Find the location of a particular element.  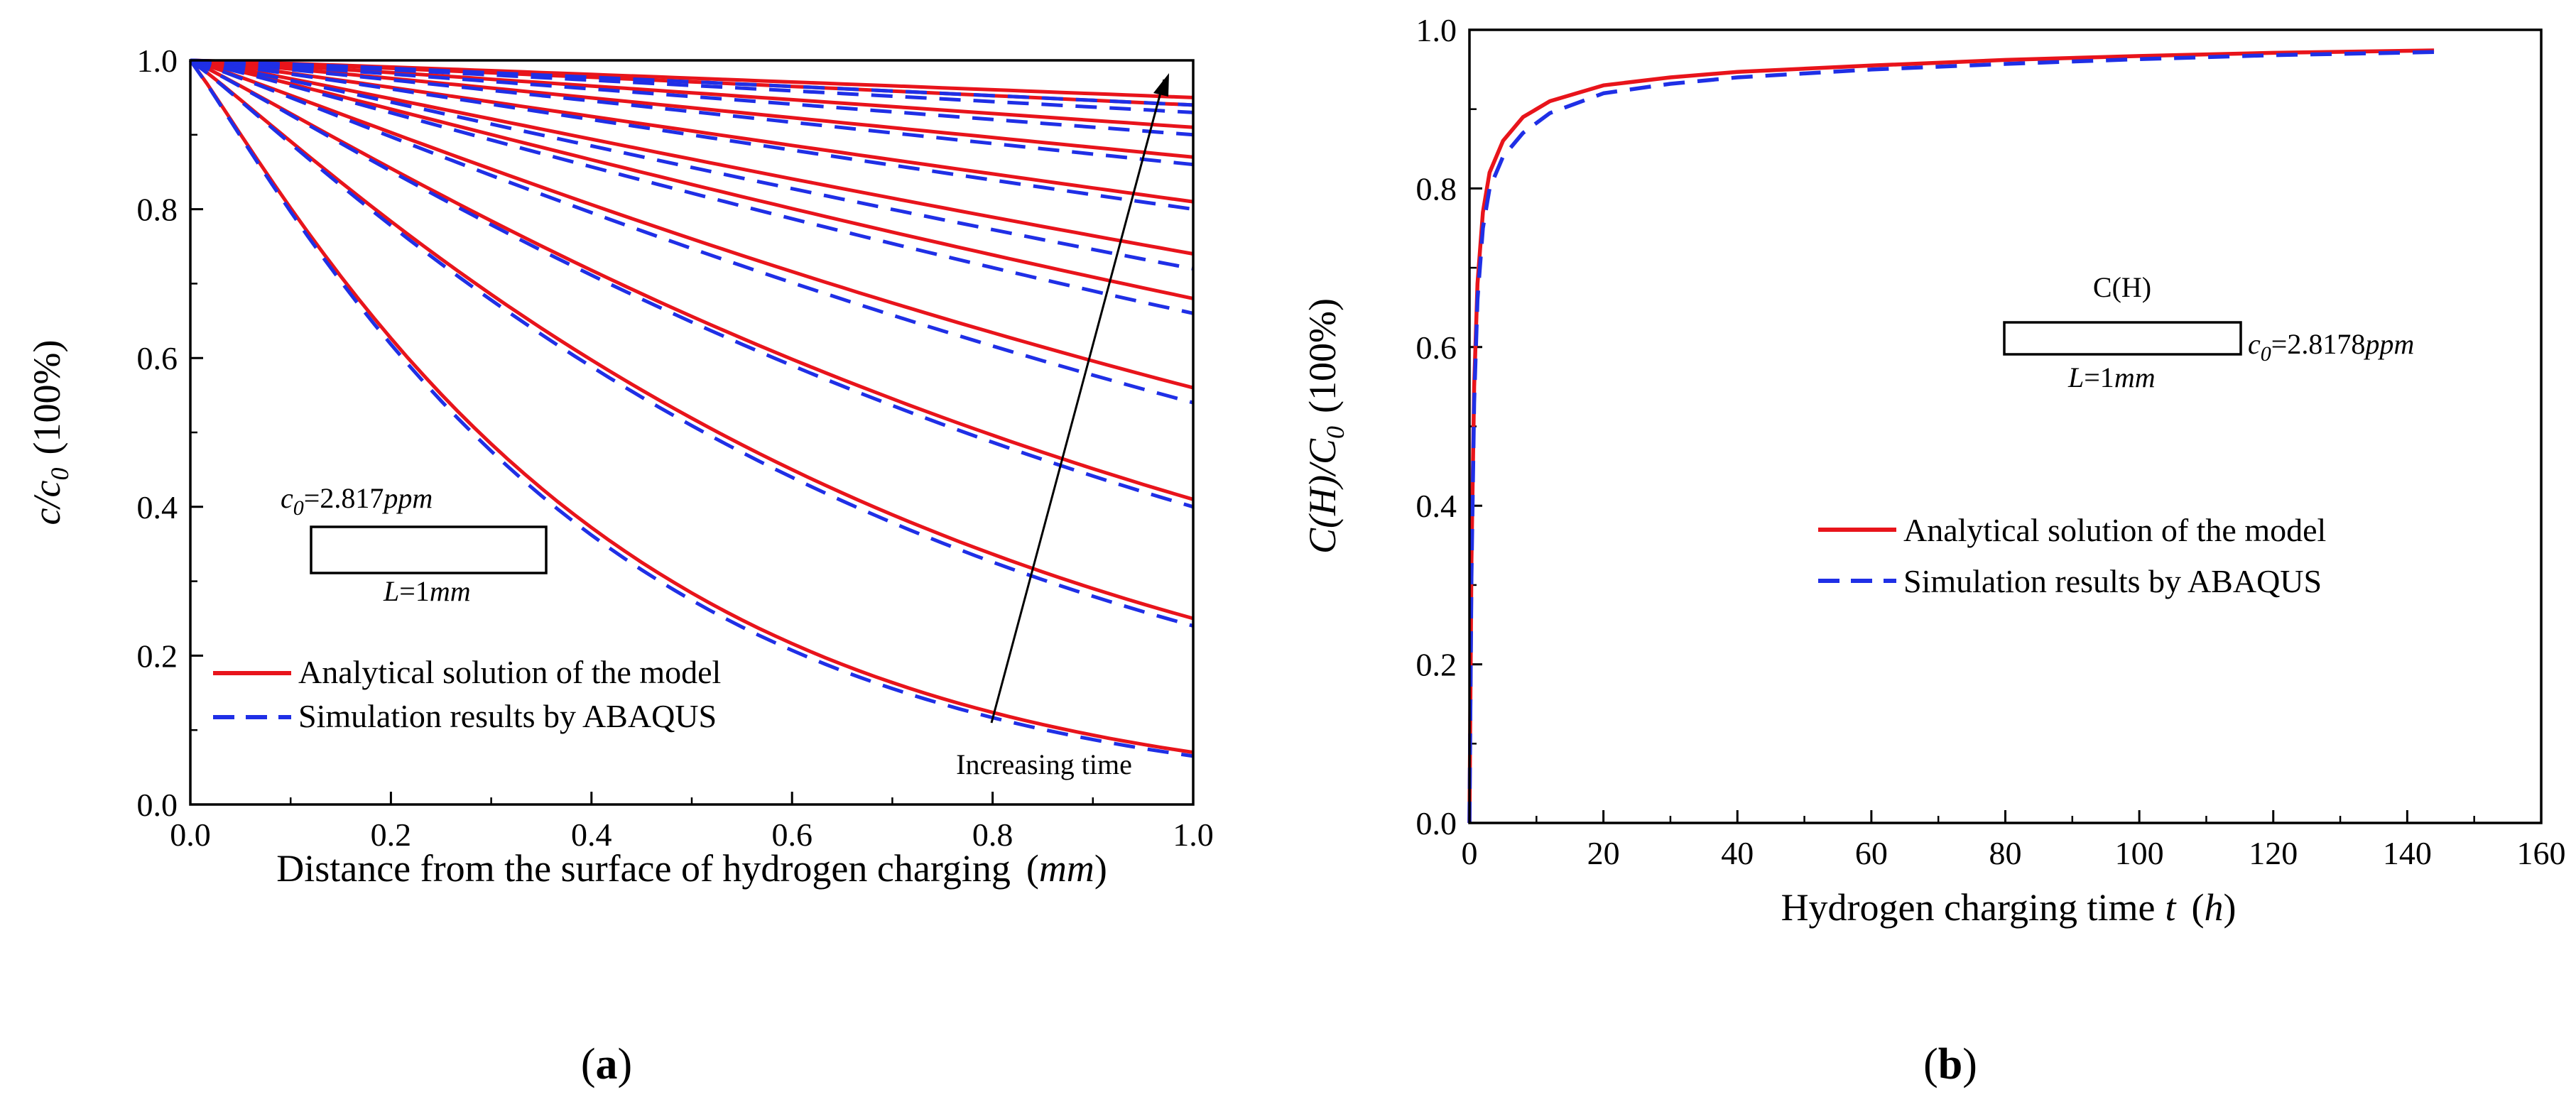

sample-b-title: C(H) is located at coordinates (2122, 287).